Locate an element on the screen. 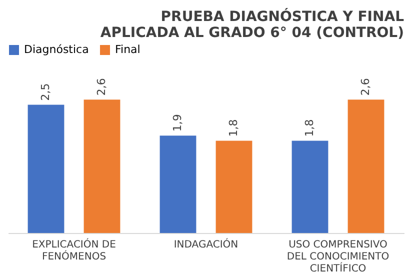  x-tick-label: INDAGACIÓN is located at coordinates (206, 244).